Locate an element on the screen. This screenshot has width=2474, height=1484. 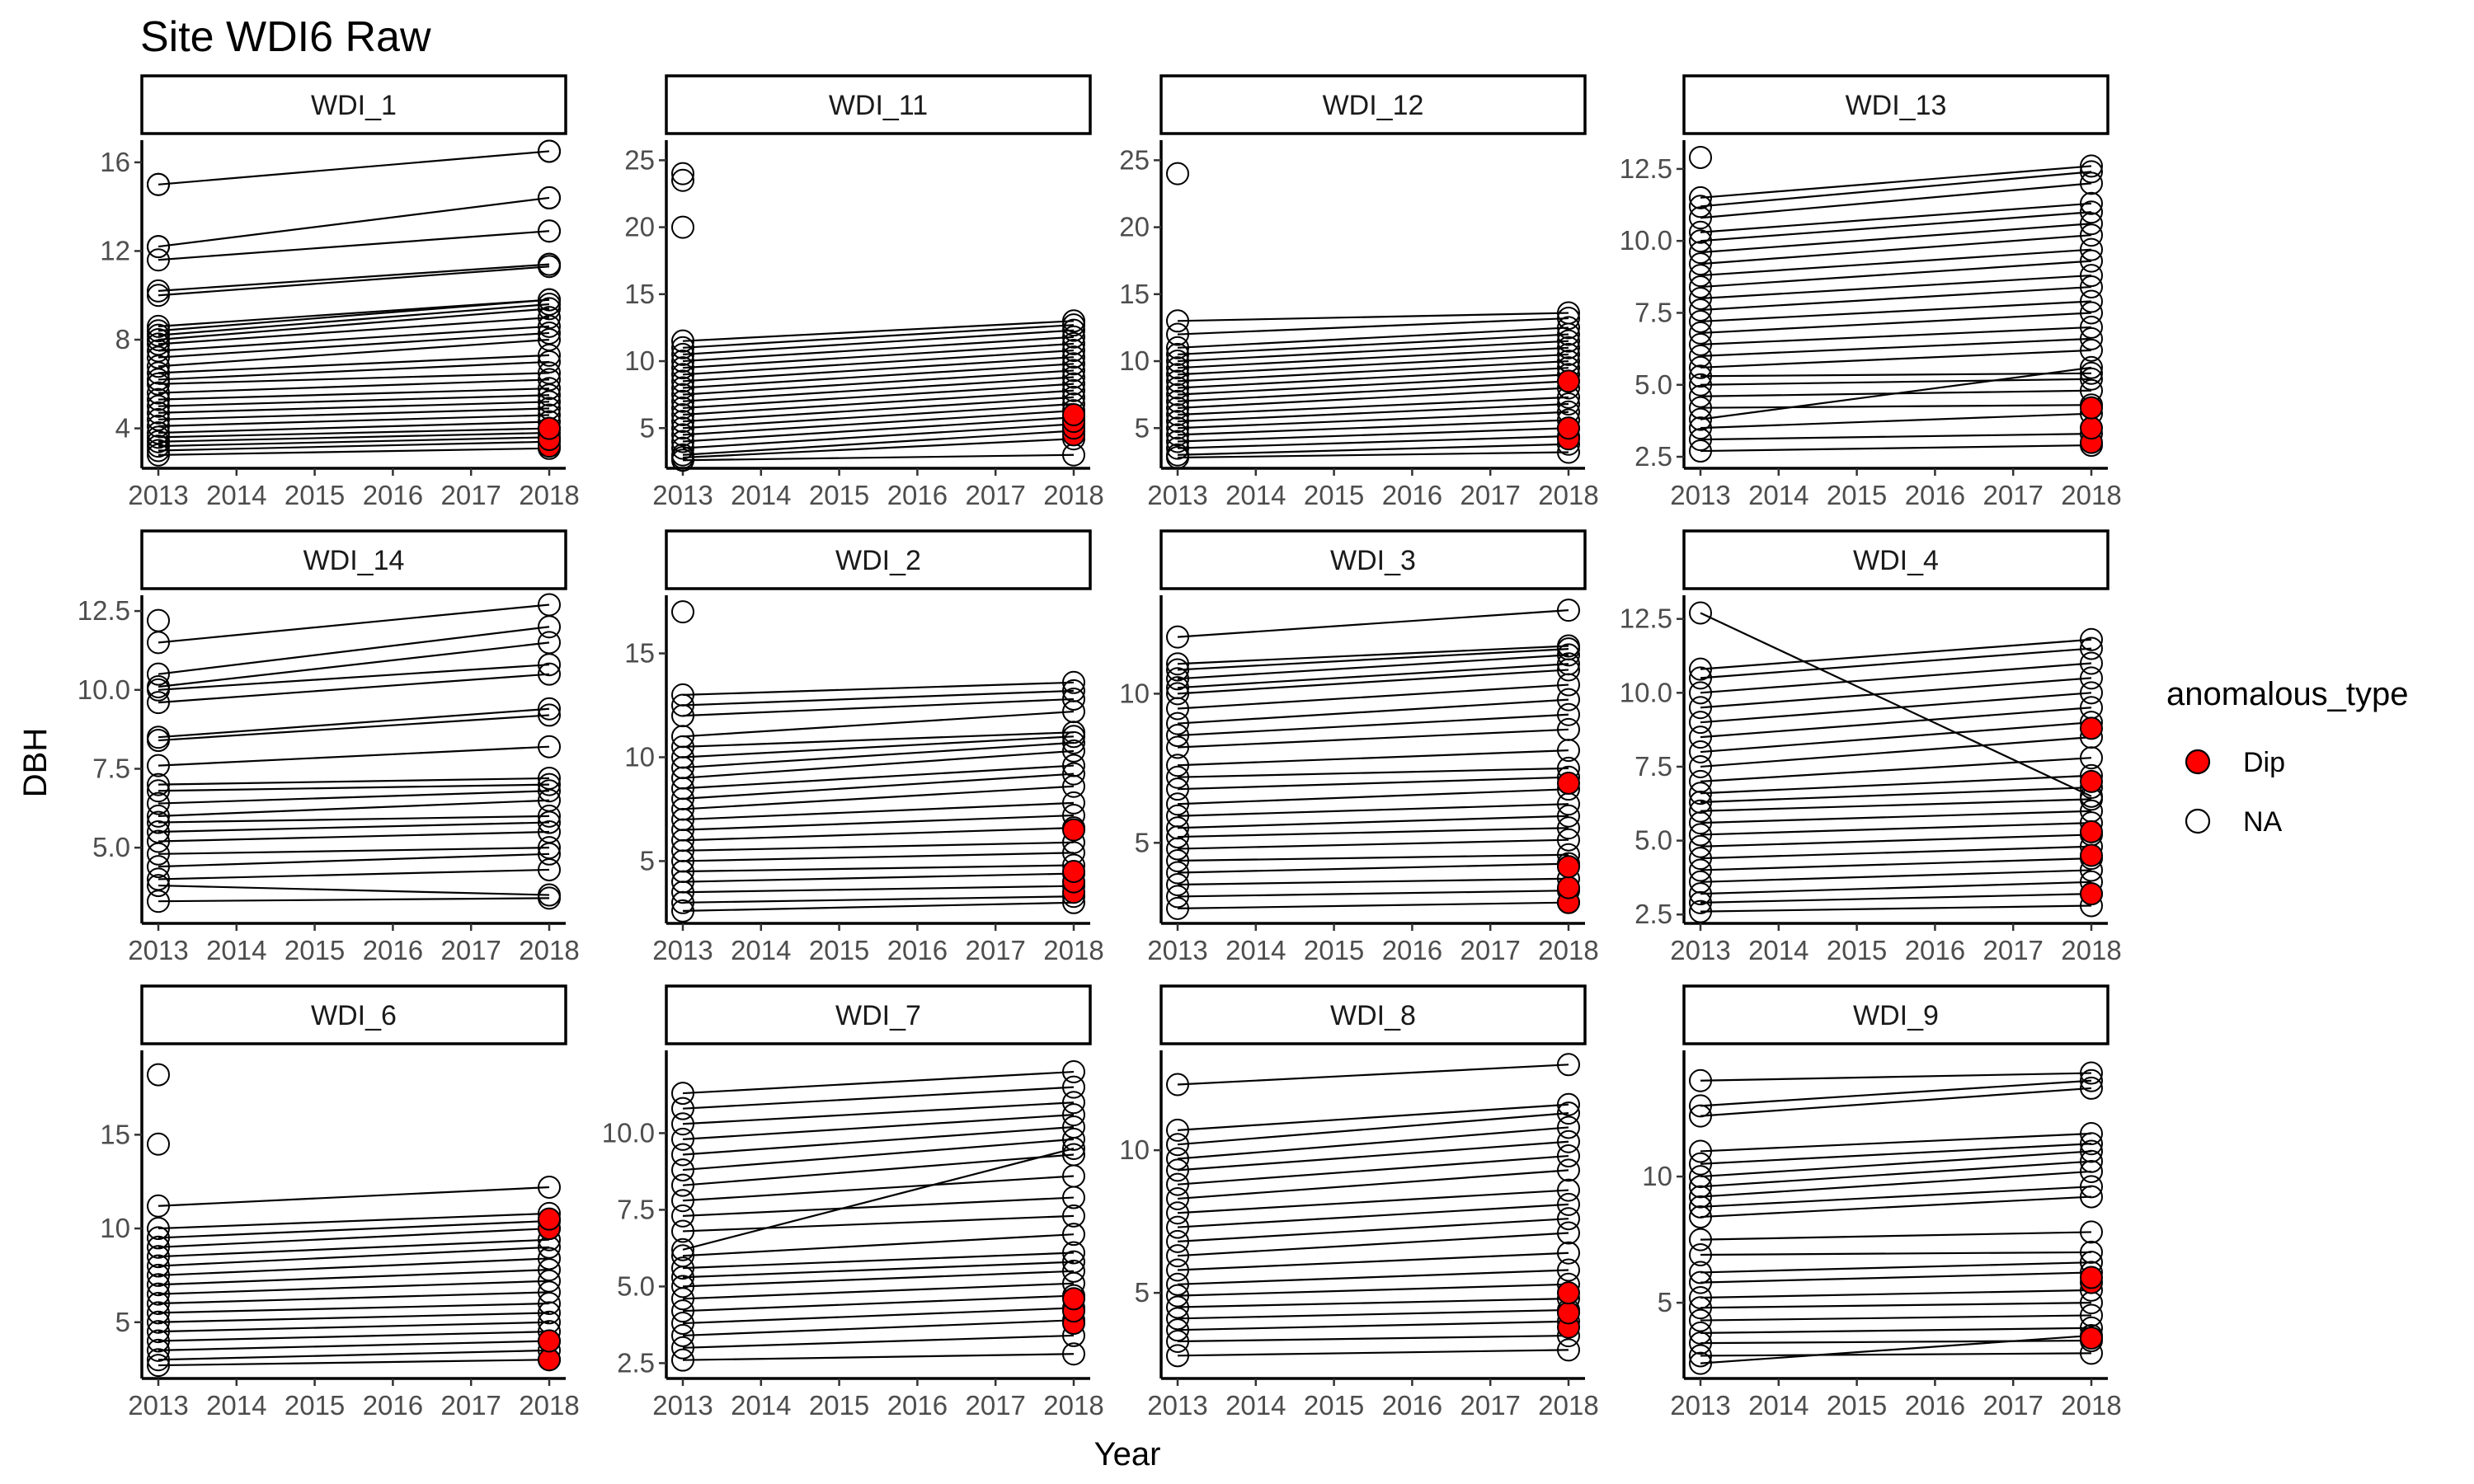
y-tick-label: 10 is located at coordinates (115, 1228).